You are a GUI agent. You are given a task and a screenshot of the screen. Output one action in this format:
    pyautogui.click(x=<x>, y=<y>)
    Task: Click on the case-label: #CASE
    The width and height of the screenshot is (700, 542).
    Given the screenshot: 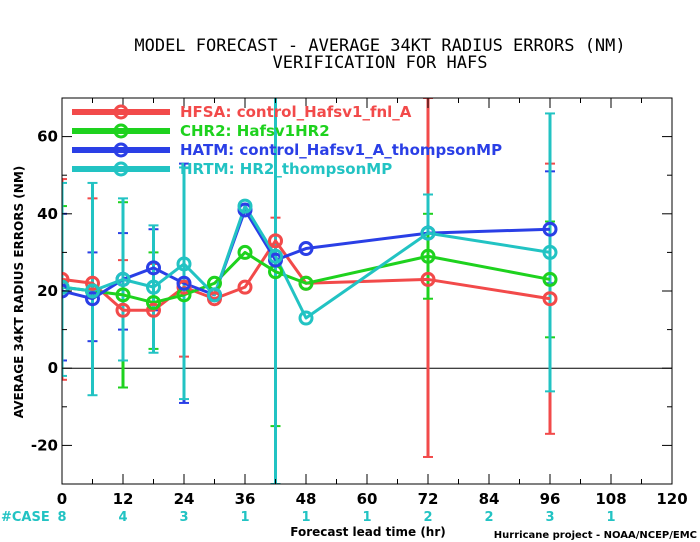 What is the action you would take?
    pyautogui.click(x=25, y=517)
    